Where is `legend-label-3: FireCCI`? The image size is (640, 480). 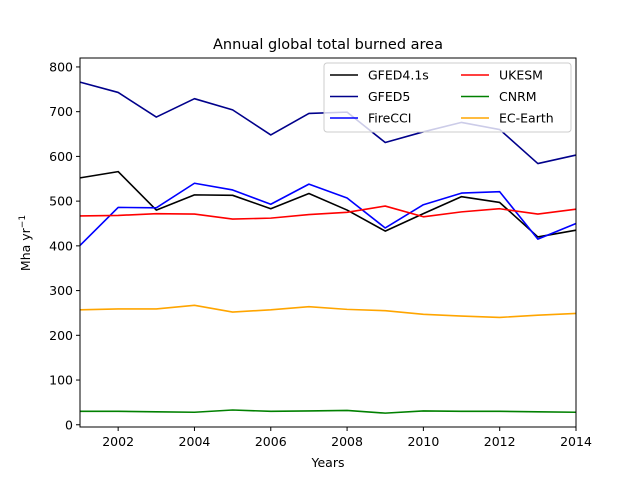 legend-label-3: FireCCI is located at coordinates (389, 118).